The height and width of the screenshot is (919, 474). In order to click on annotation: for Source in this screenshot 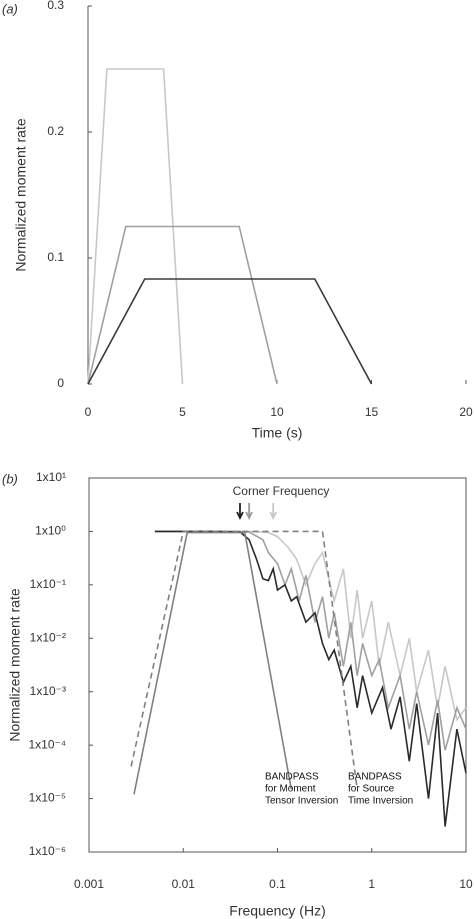, I will do `click(371, 789)`.